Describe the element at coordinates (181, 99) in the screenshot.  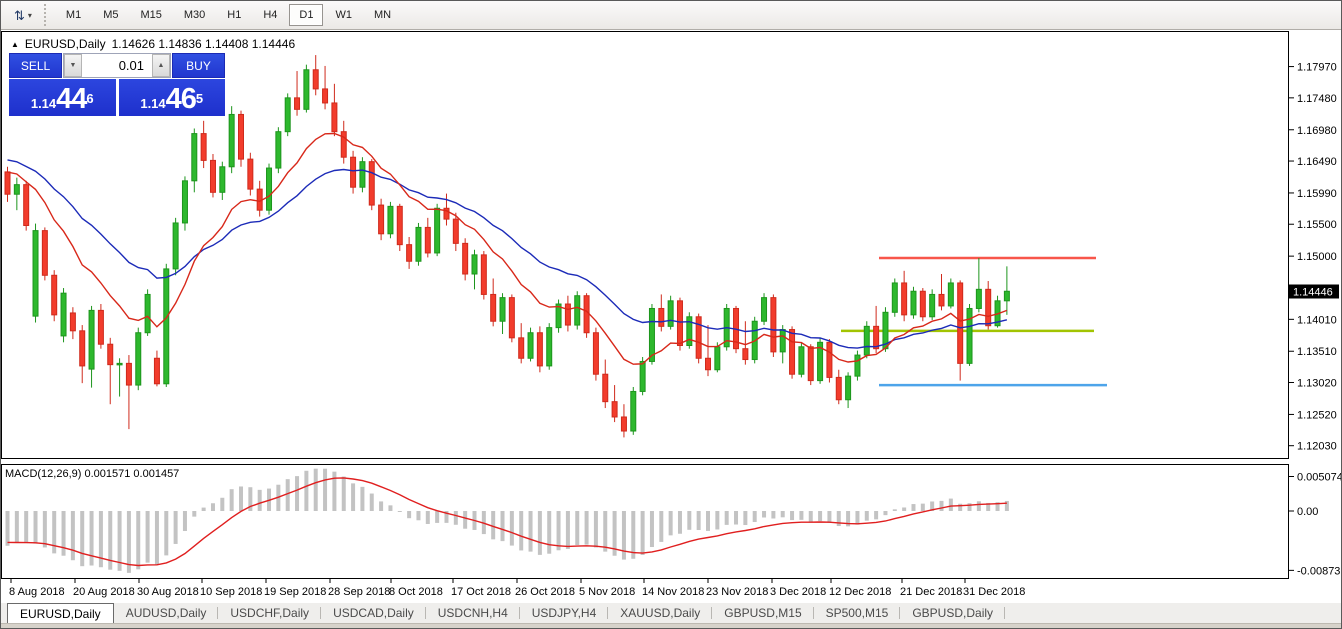
I see `ask-big-digits: 46` at that location.